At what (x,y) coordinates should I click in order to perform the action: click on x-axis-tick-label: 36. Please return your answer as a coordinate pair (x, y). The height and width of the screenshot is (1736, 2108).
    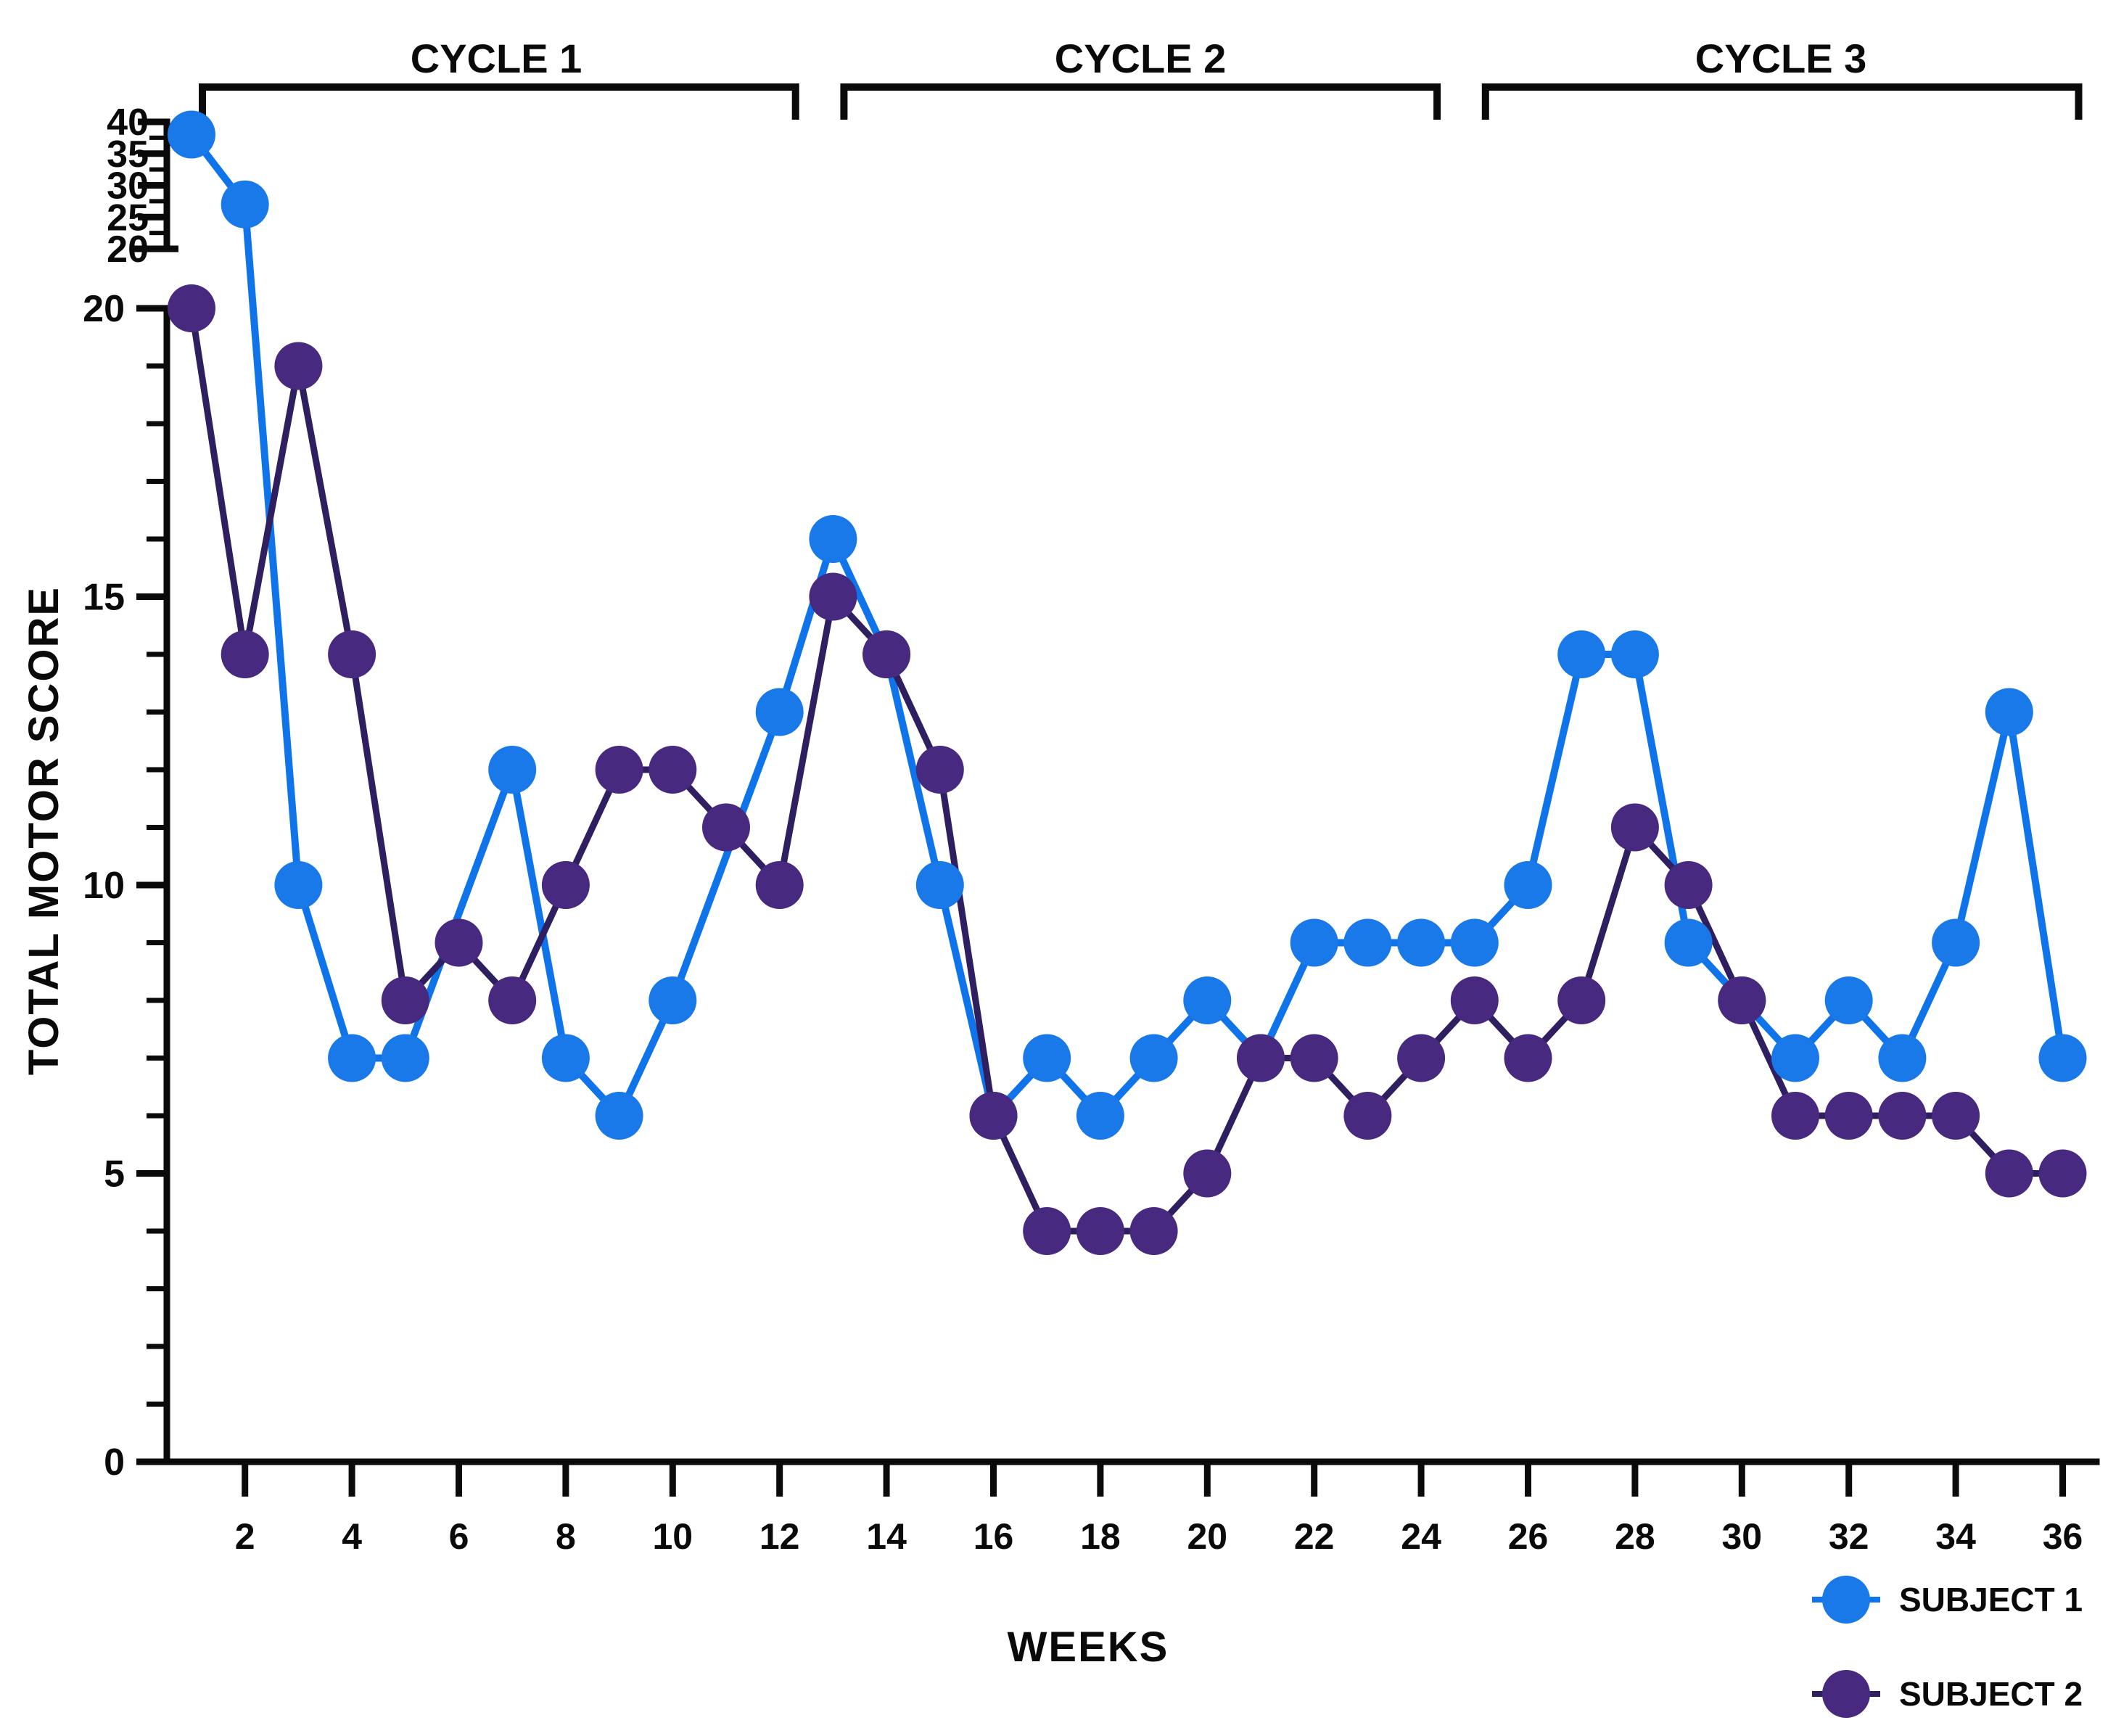
    Looking at the image, I should click on (2063, 1536).